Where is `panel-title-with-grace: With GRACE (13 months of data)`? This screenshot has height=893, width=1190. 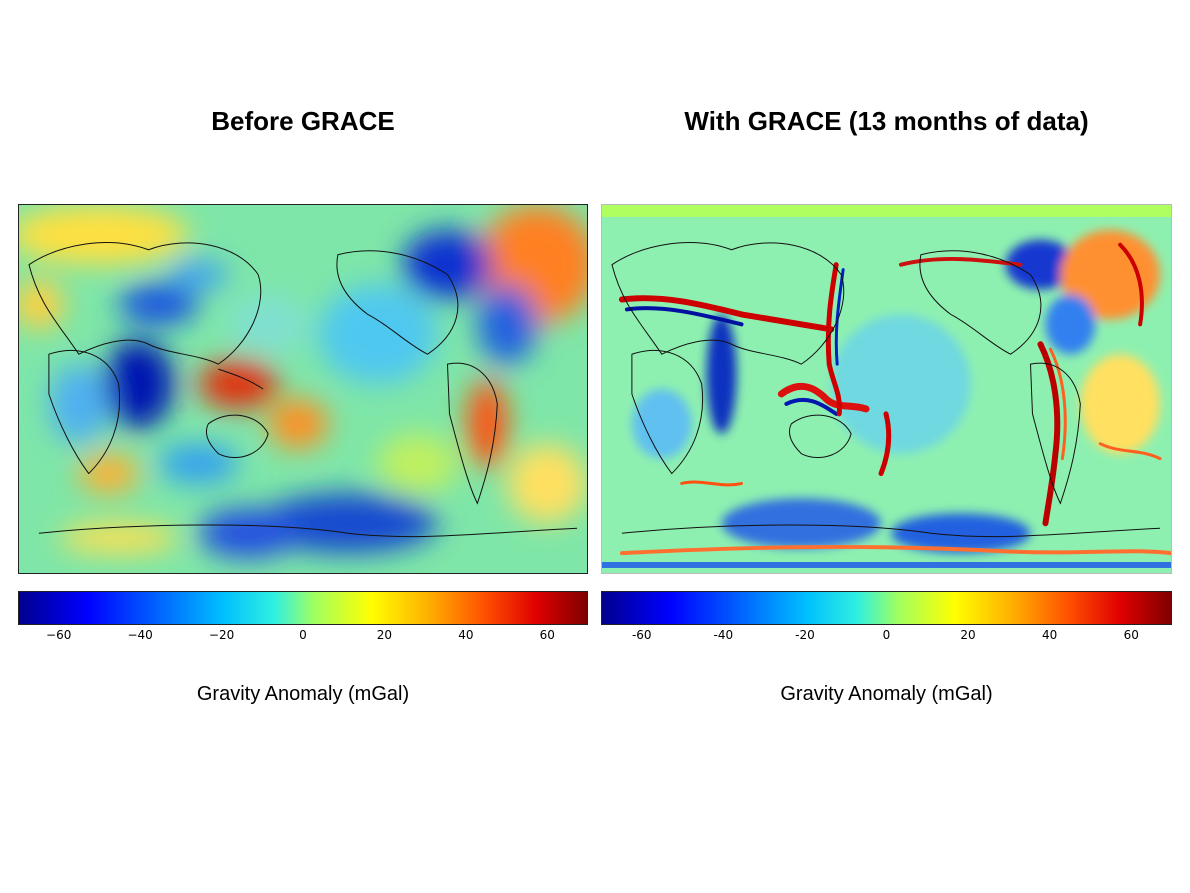 panel-title-with-grace: With GRACE (13 months of data) is located at coordinates (886, 121).